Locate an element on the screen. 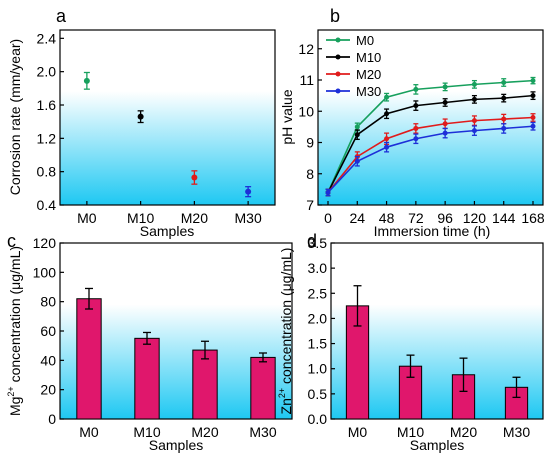  panel-c-ytick-label: 60 is located at coordinates (48, 331).